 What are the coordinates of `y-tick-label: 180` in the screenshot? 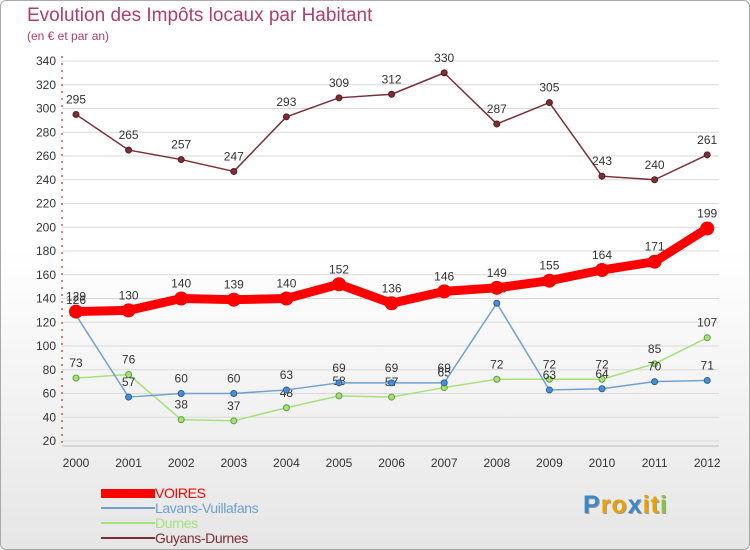 It's located at (46, 251).